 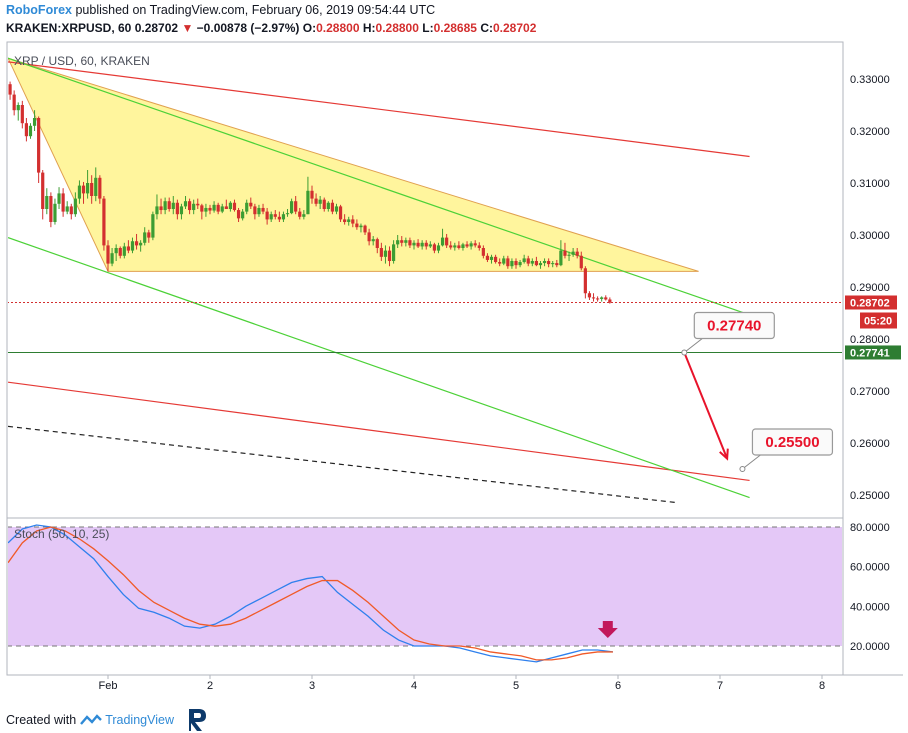 What do you see at coordinates (39, 10) in the screenshot?
I see `brand-name: RoboForex` at bounding box center [39, 10].